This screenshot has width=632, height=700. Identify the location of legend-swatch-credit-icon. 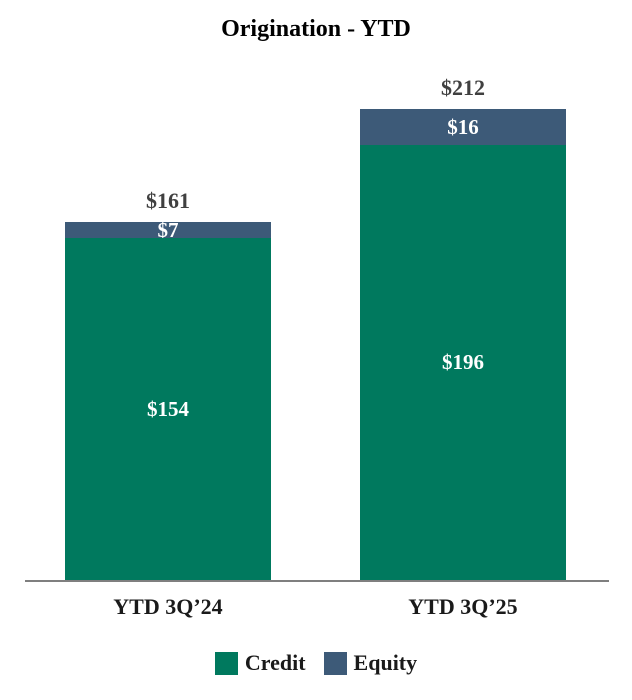
(226, 663).